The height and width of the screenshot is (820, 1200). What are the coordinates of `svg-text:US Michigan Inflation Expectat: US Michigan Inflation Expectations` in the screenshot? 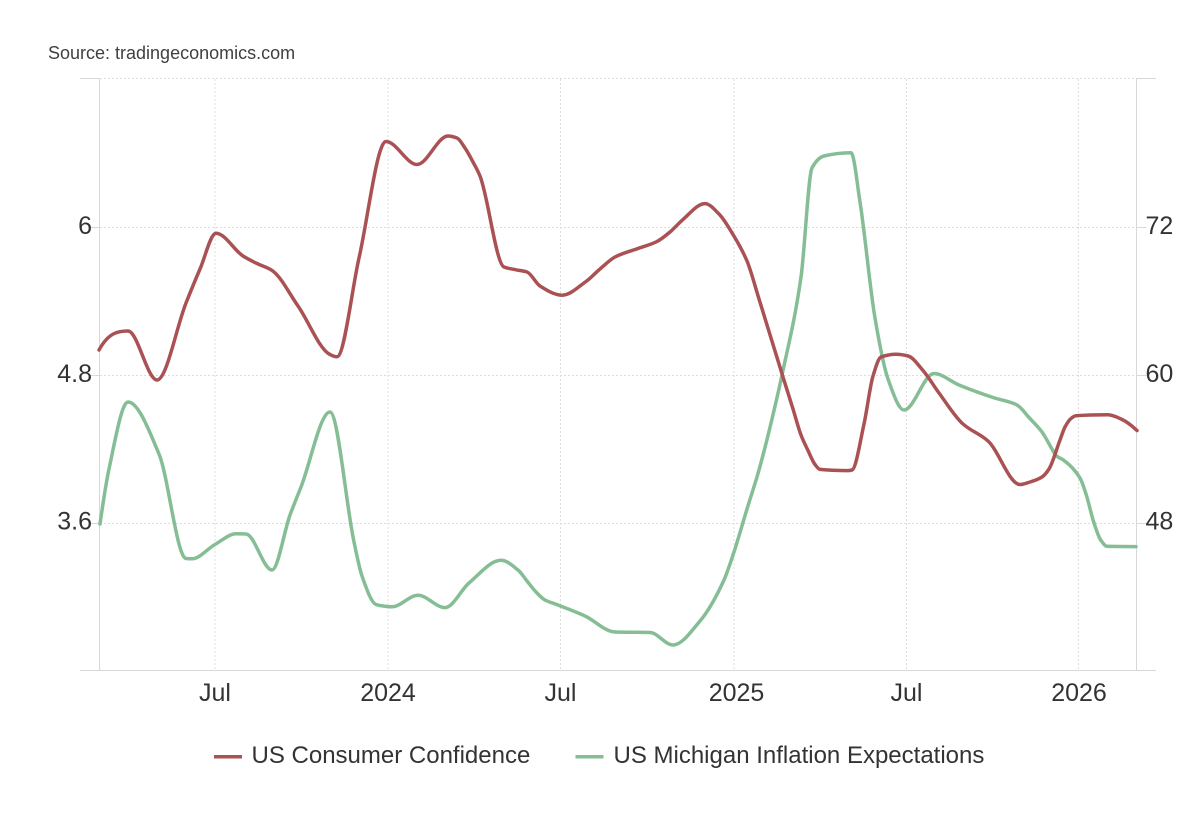 It's located at (799, 755).